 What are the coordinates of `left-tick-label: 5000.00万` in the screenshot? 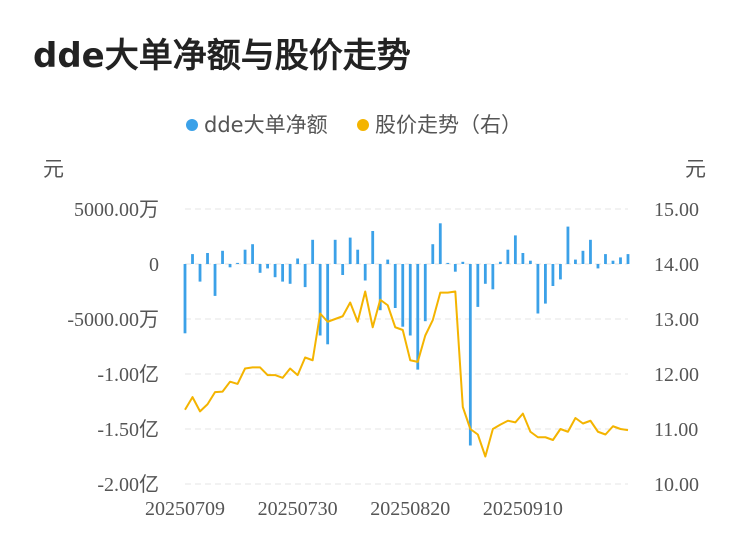 It's located at (116, 210).